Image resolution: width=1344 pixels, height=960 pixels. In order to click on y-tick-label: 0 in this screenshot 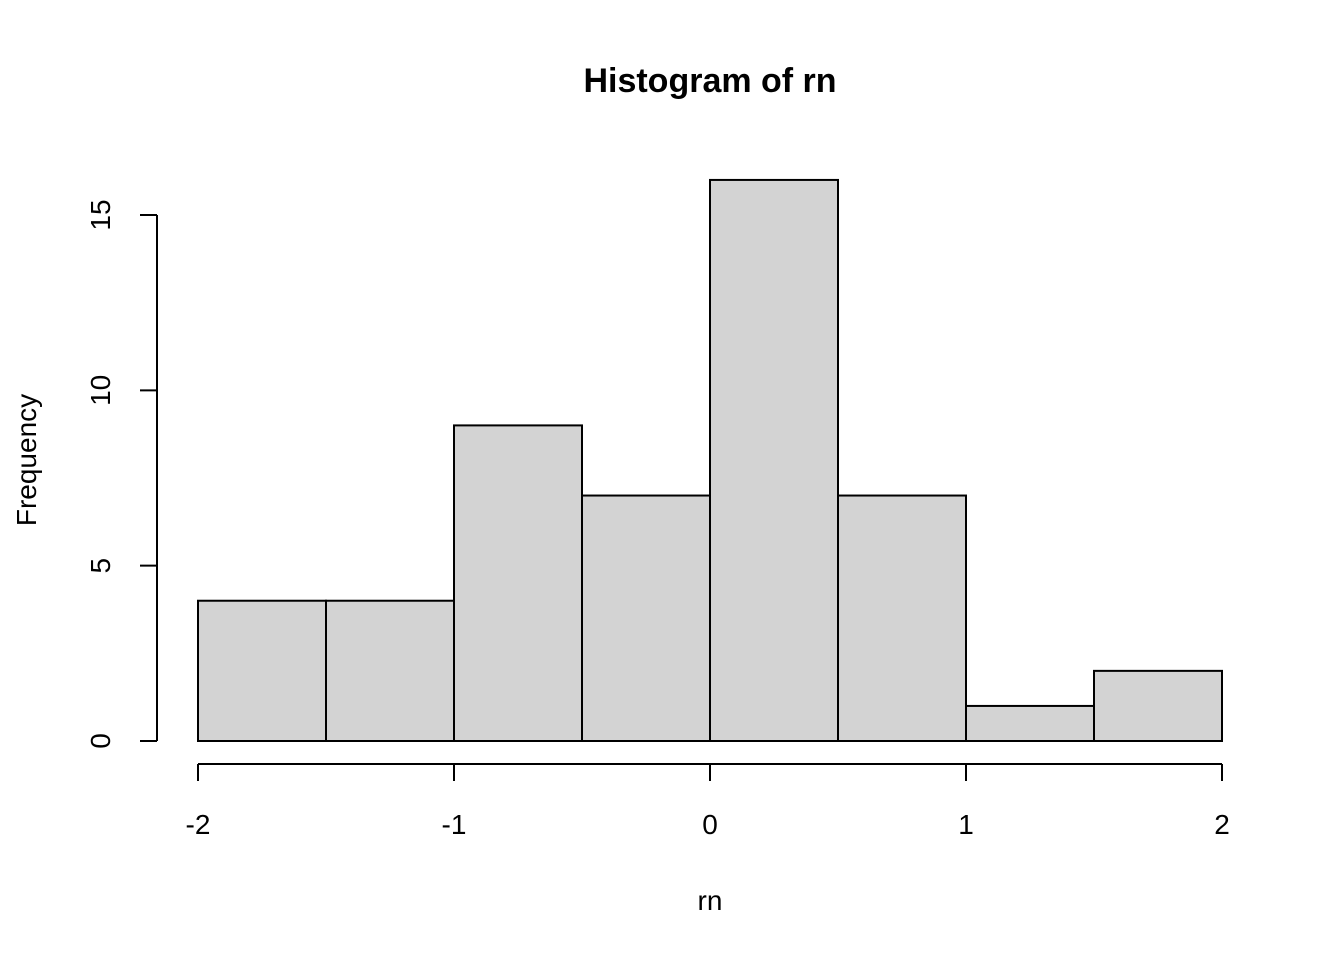, I will do `click(100, 741)`.